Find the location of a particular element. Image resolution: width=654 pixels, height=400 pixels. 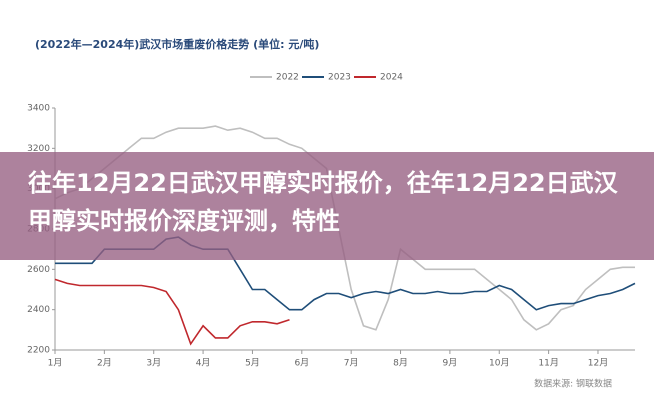

y-tick-label: 2400 is located at coordinates (38, 310).